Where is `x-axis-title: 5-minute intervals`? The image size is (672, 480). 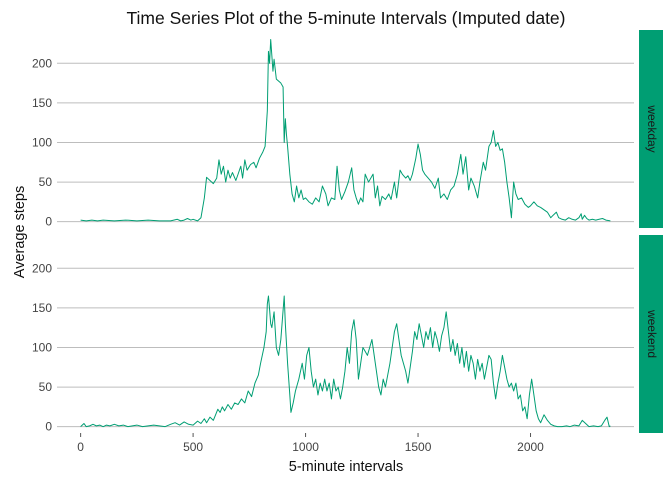
x-axis-title: 5-minute intervals is located at coordinates (346, 467).